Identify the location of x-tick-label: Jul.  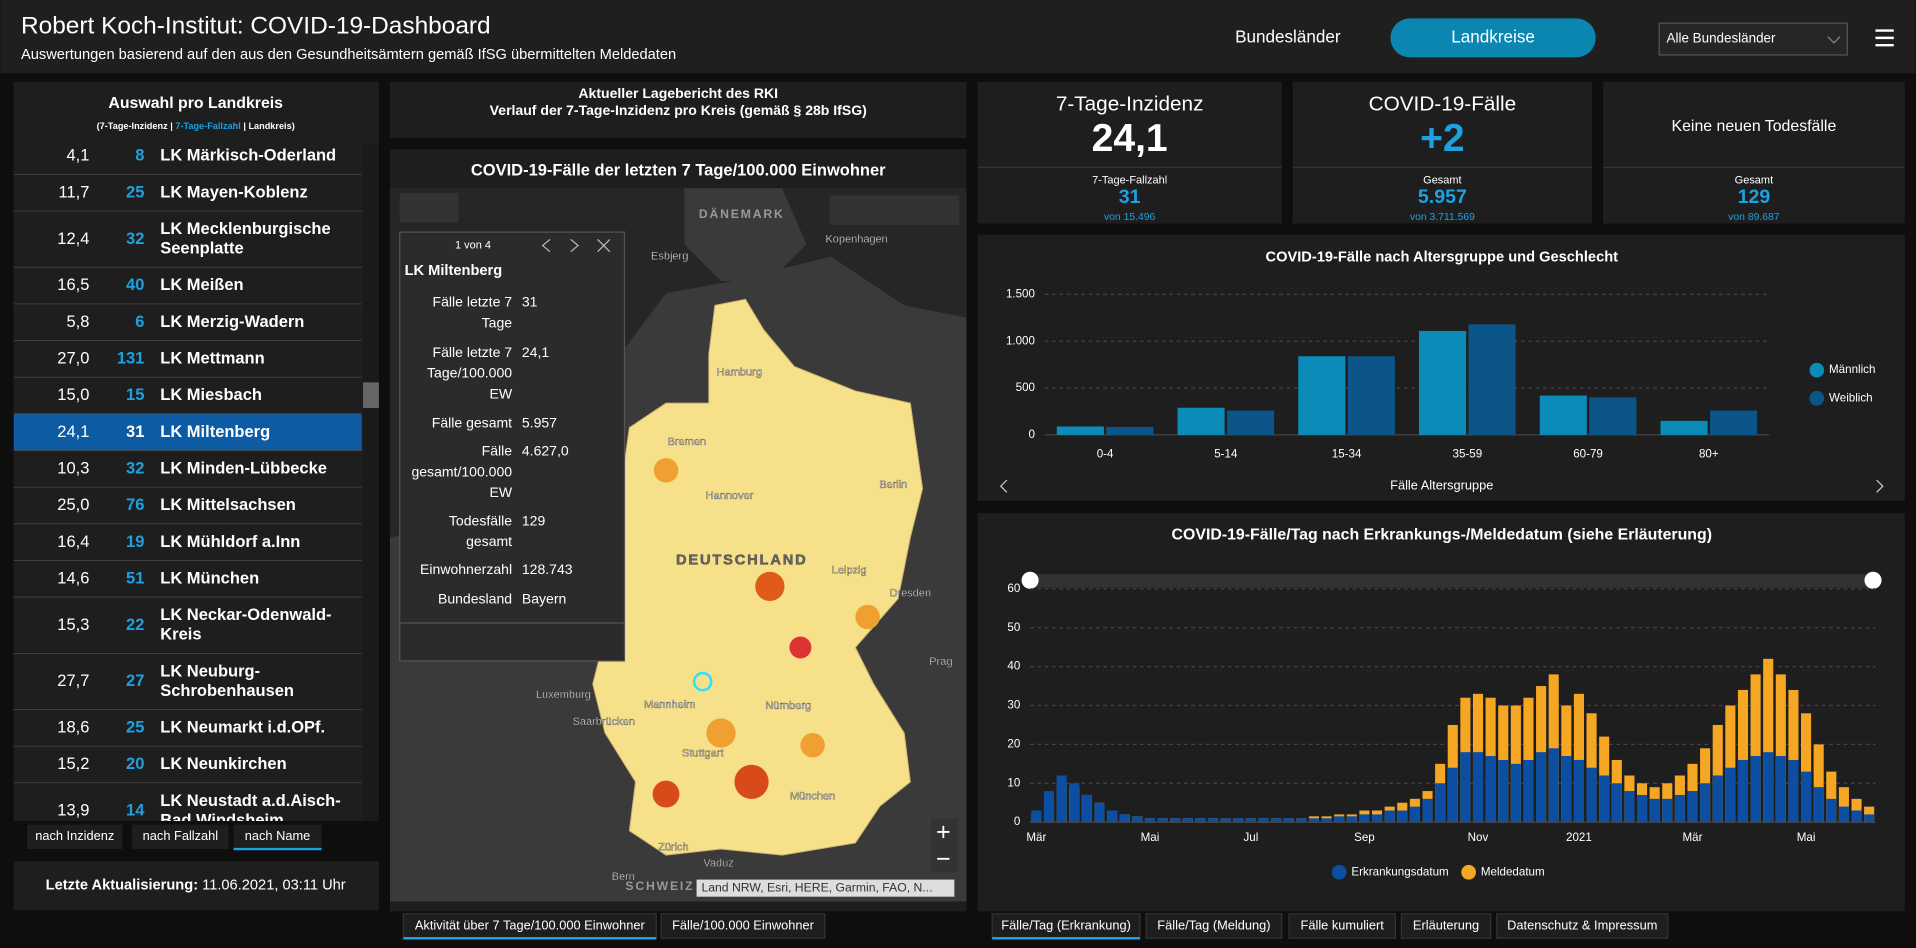
(1250, 837).